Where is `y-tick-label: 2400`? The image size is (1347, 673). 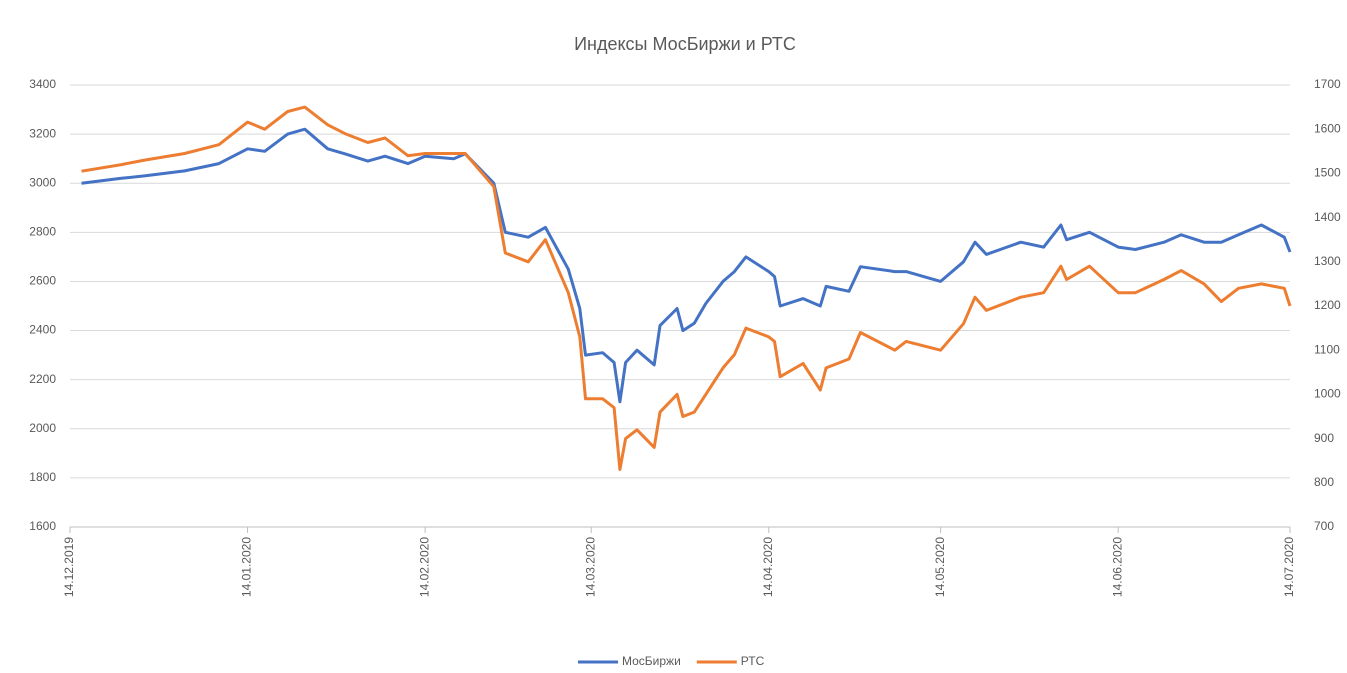 y-tick-label: 2400 is located at coordinates (42, 330).